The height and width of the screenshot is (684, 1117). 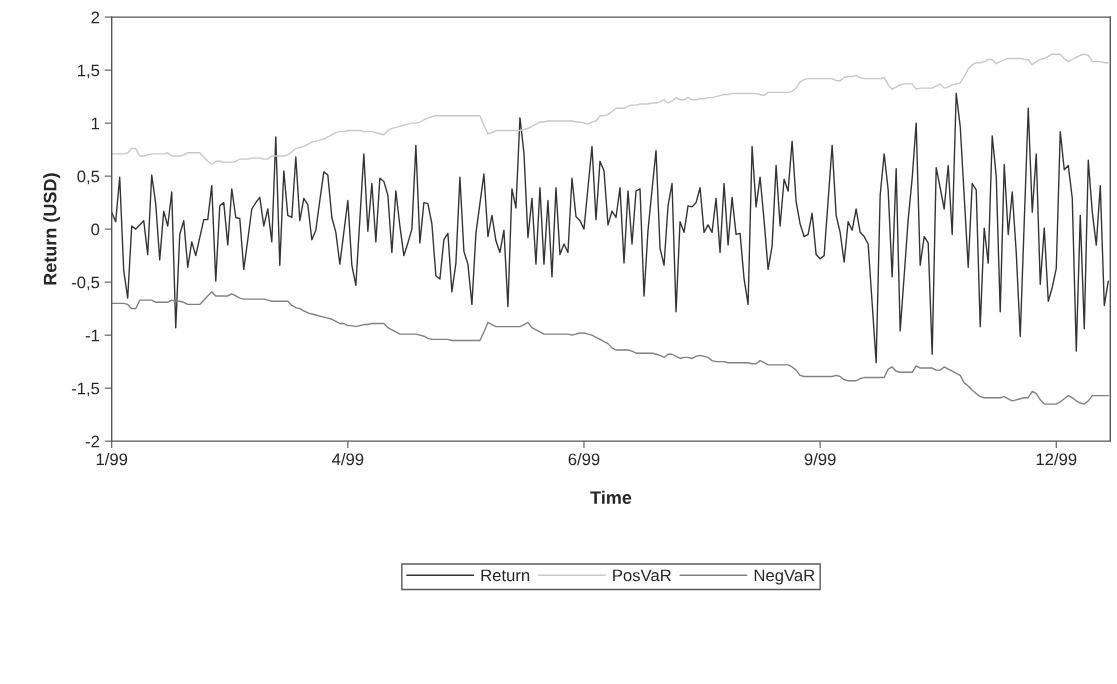 What do you see at coordinates (584, 459) in the screenshot?
I see `x-tick-label: 6/99` at bounding box center [584, 459].